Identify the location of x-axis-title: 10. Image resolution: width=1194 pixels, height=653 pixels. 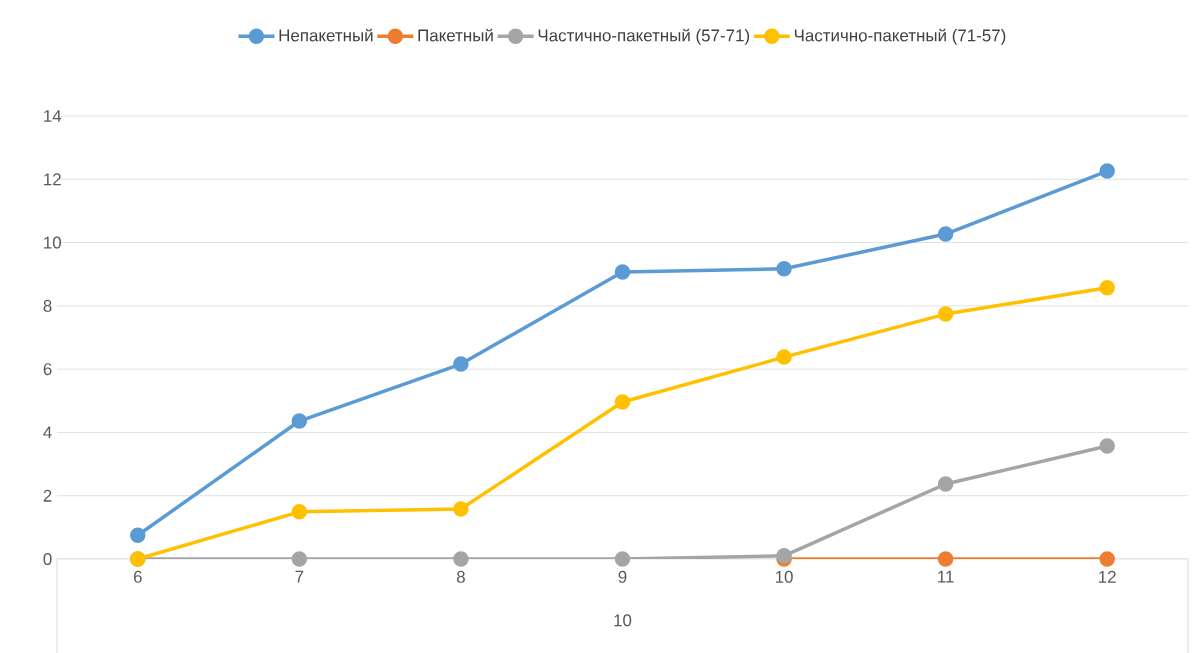
(623, 620).